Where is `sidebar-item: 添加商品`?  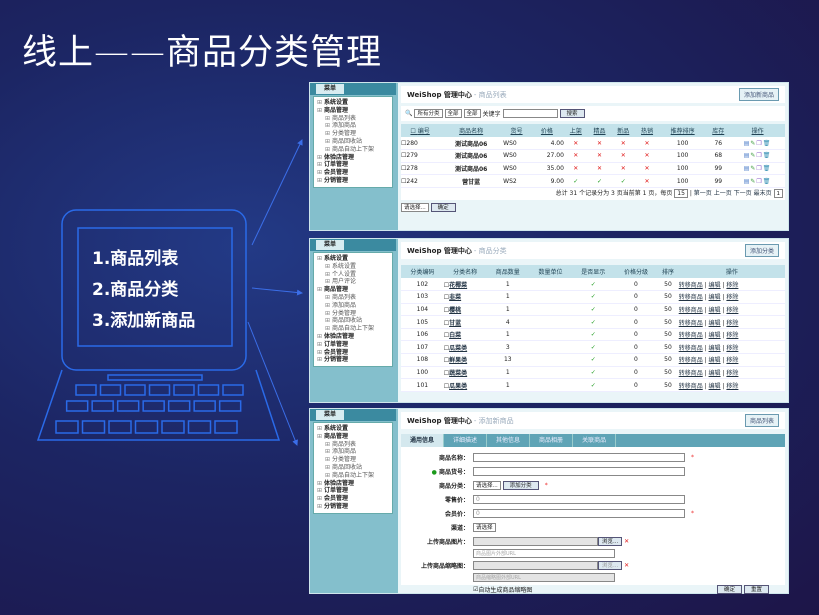 sidebar-item: 添加商品 is located at coordinates (353, 452).